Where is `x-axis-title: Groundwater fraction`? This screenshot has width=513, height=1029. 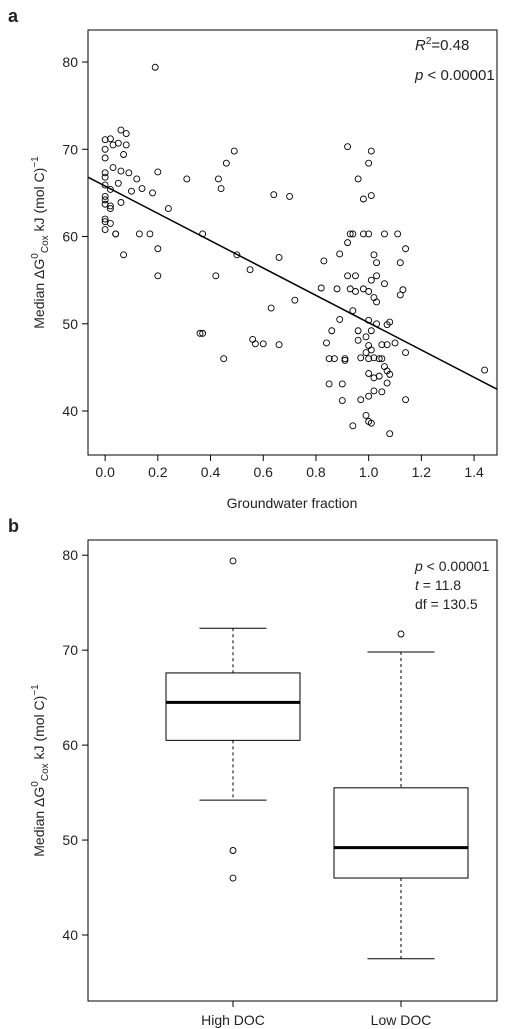 x-axis-title: Groundwater fraction is located at coordinates (292, 503).